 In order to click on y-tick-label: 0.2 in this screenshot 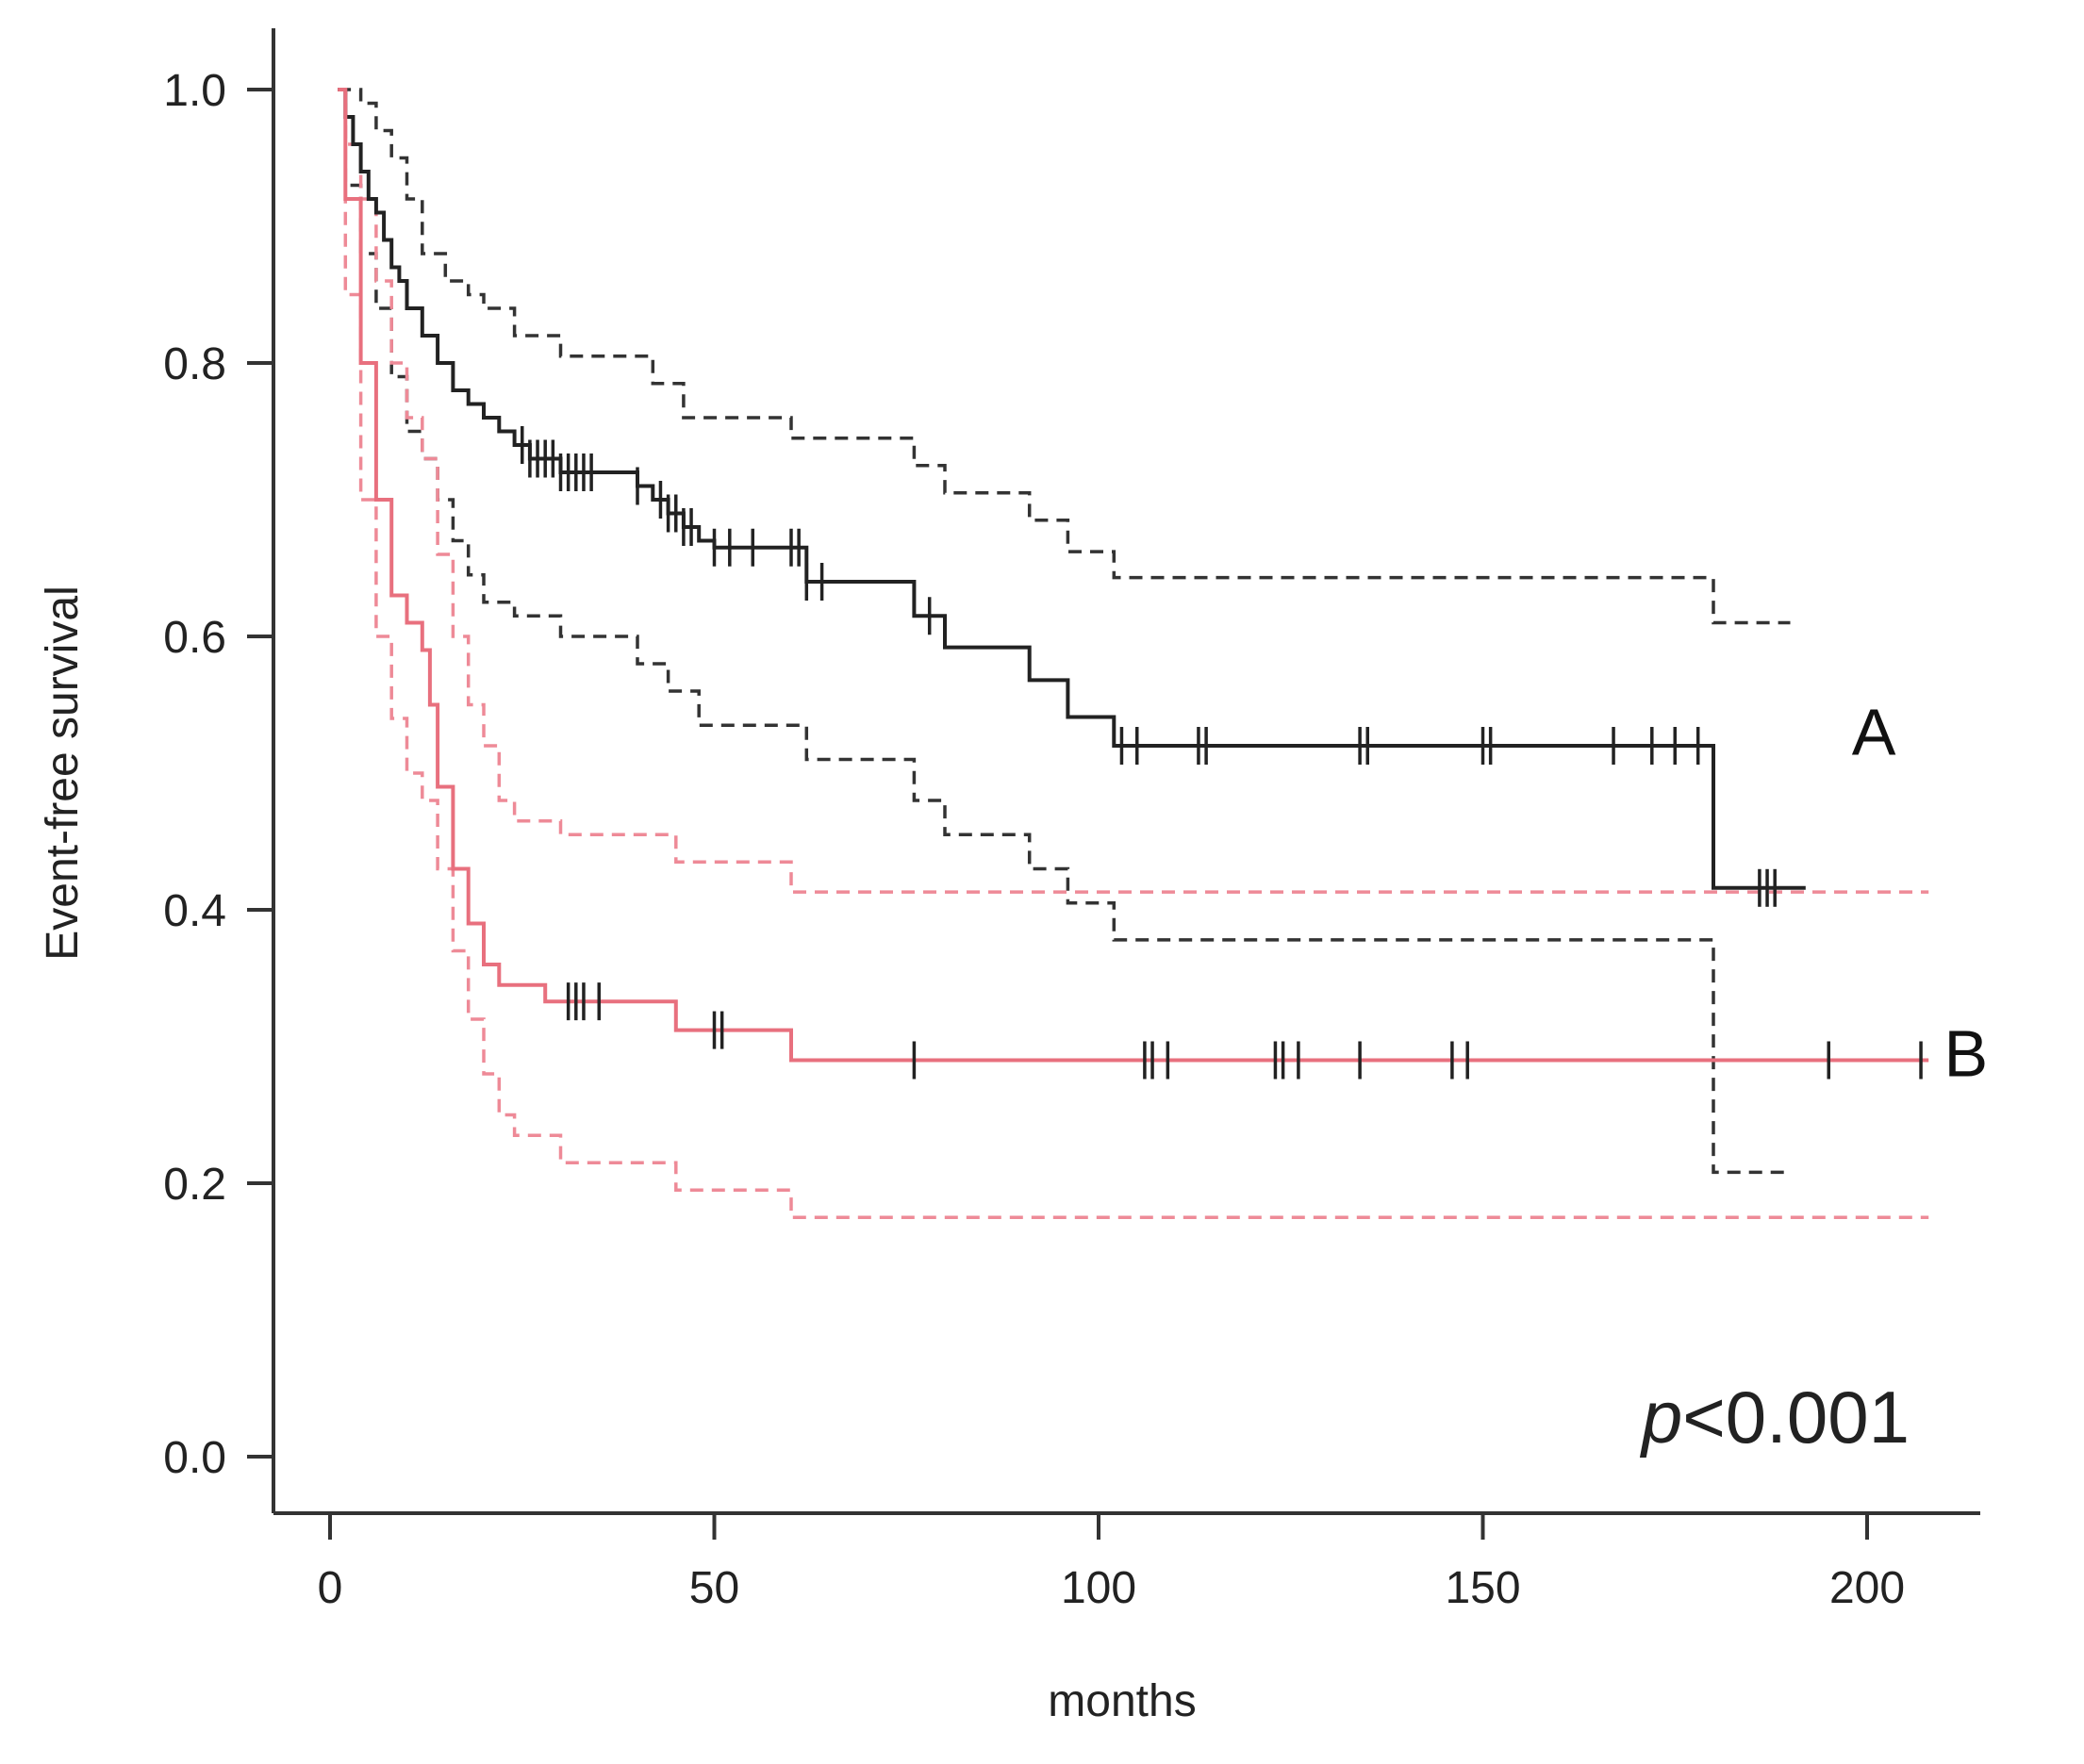, I will do `click(194, 1185)`.